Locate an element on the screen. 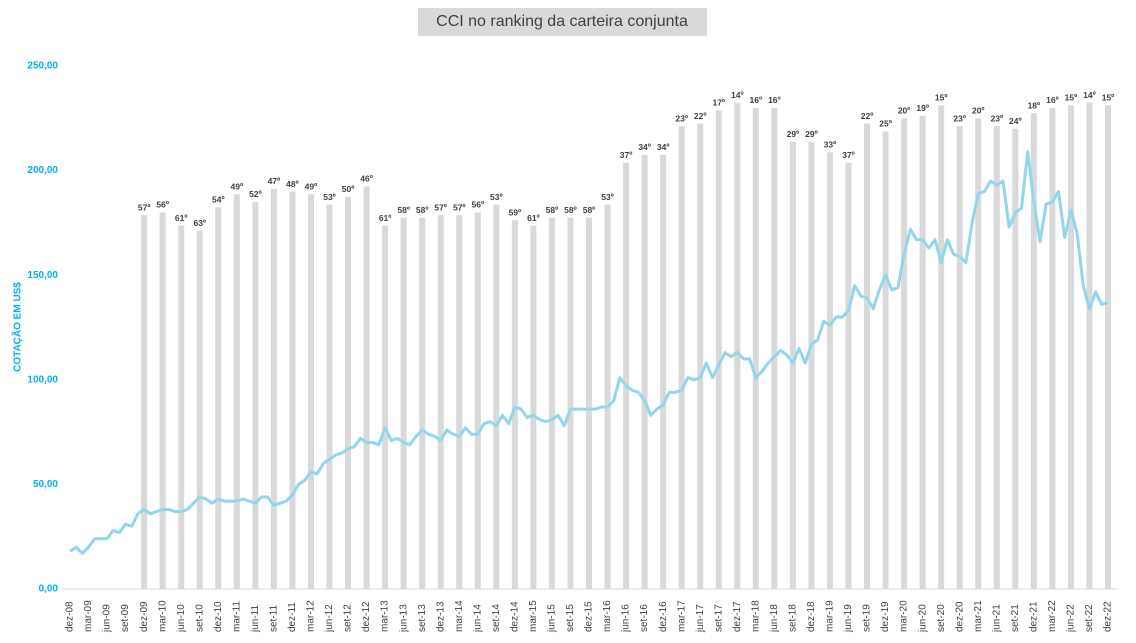 Image resolution: width=1136 pixels, height=643 pixels. y-tick-label: 250,00 is located at coordinates (42, 66).